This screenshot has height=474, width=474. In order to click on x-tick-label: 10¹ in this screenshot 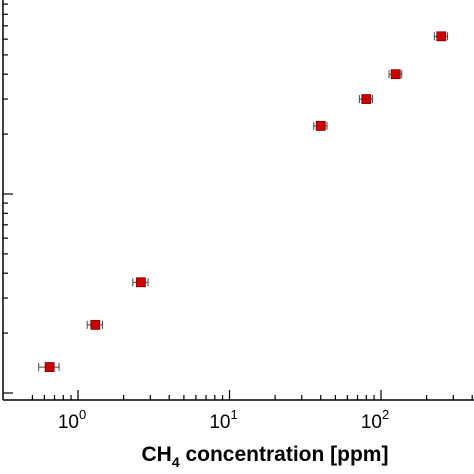, I will do `click(223, 420)`.